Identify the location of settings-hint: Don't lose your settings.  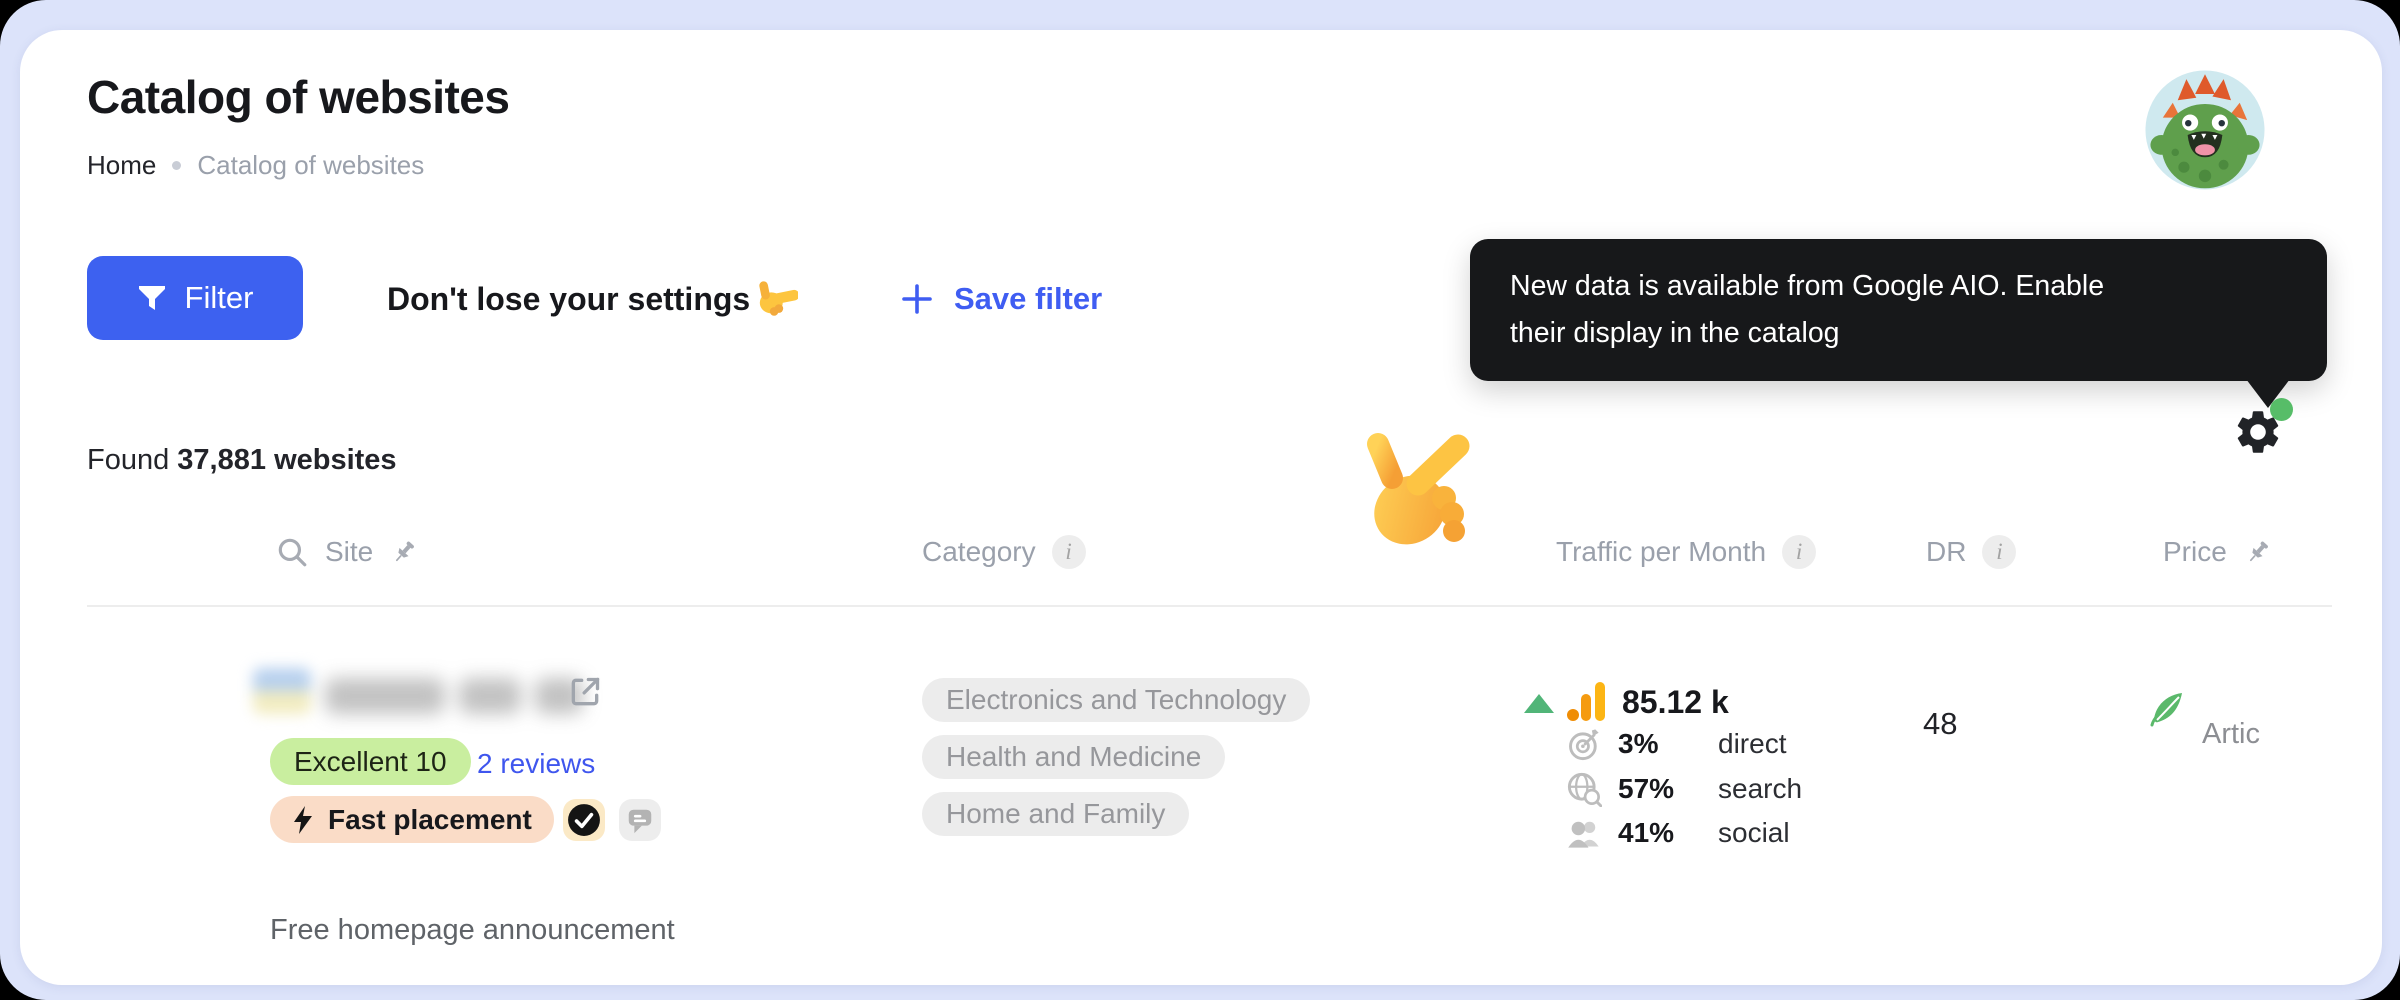
(593, 299).